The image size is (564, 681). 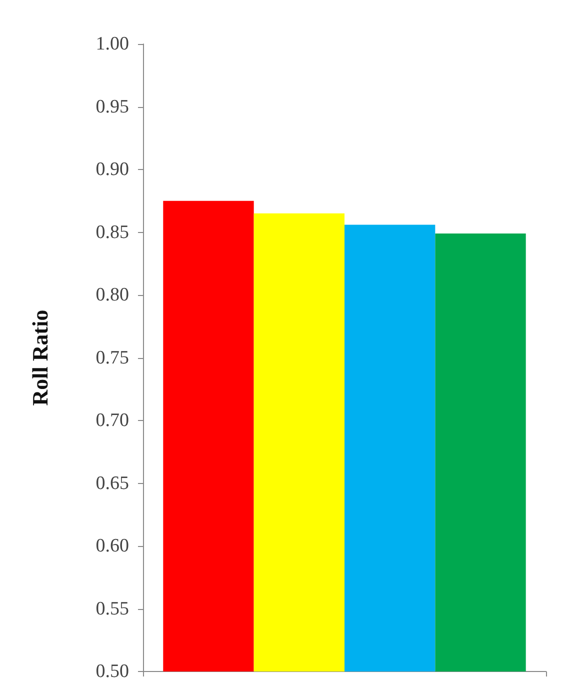 I want to click on y-tick-label: 0.75, so click(x=112, y=357).